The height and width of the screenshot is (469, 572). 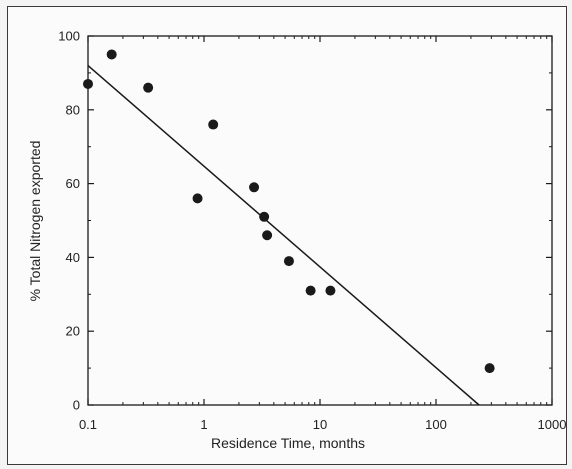 I want to click on y-axis-title: % Total Nitrogen exported, so click(x=35, y=221).